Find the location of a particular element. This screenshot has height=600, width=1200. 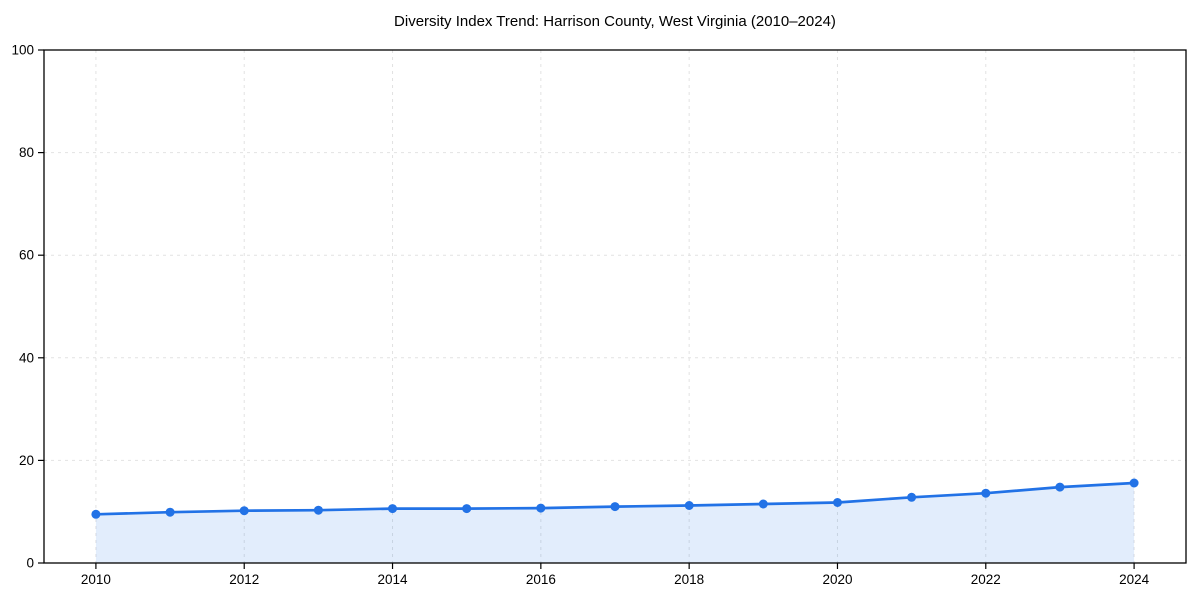

y-tick-label-60: 60 is located at coordinates (26, 255).